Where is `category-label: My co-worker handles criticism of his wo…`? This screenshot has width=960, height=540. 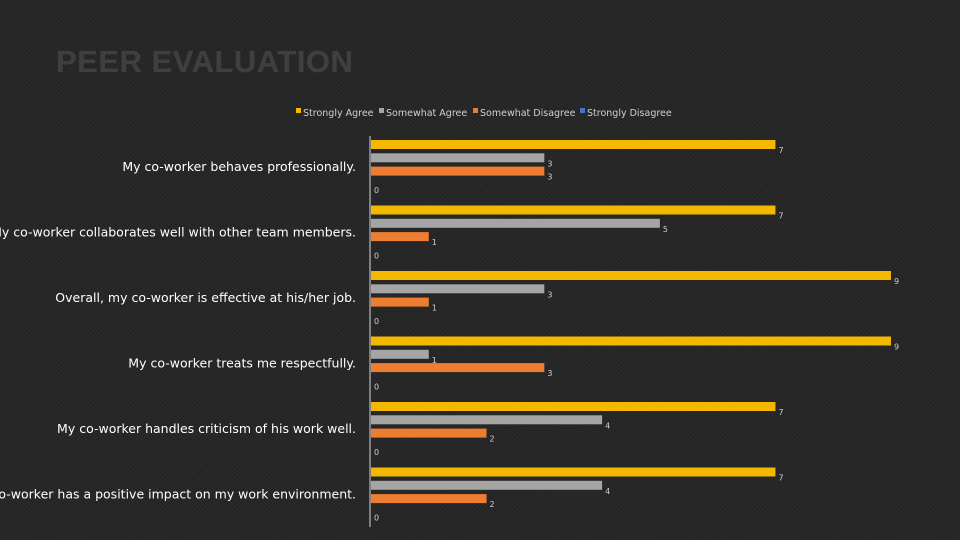
category-label: My co-worker handles criticism of his wo… is located at coordinates (206, 428).